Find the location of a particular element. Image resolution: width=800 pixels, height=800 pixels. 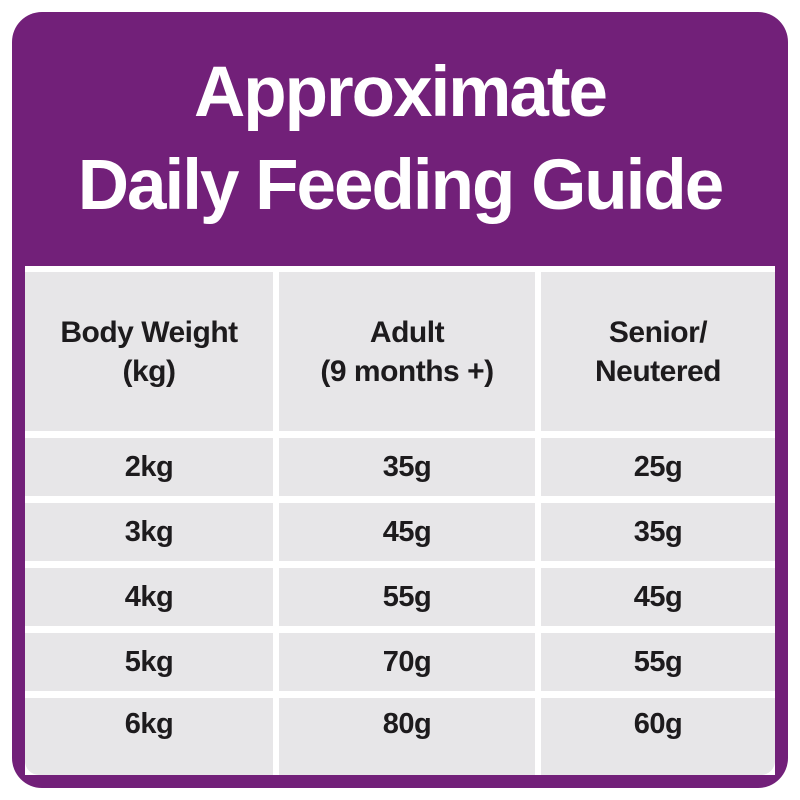

table-cell-adult-5kg: 70g is located at coordinates (407, 662).